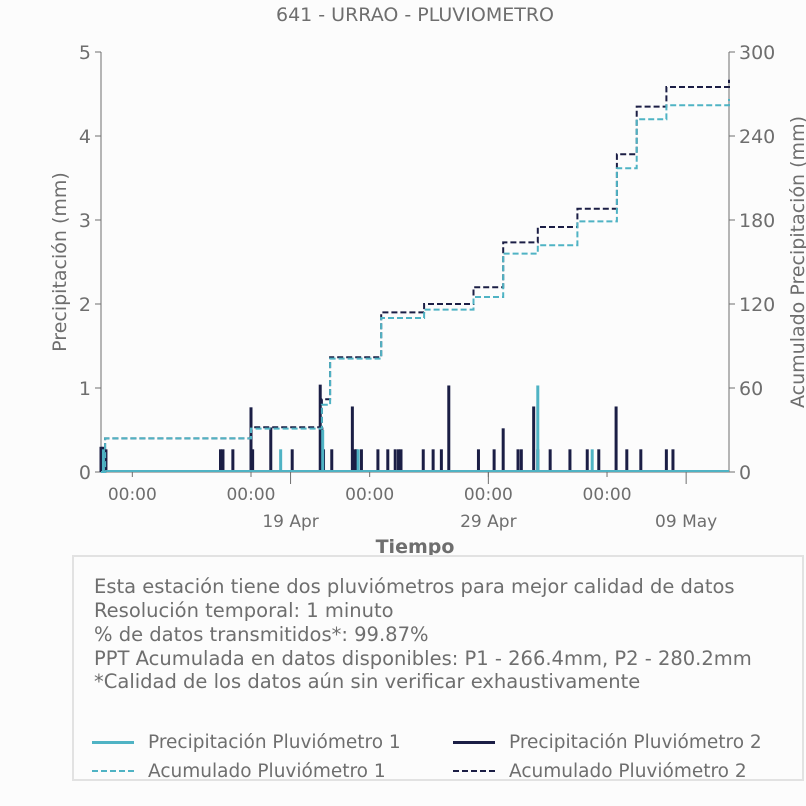 This screenshot has width=806, height=806. I want to click on legend-label-p1-acum: Acumulado Pluviómetro 1, so click(267, 771).